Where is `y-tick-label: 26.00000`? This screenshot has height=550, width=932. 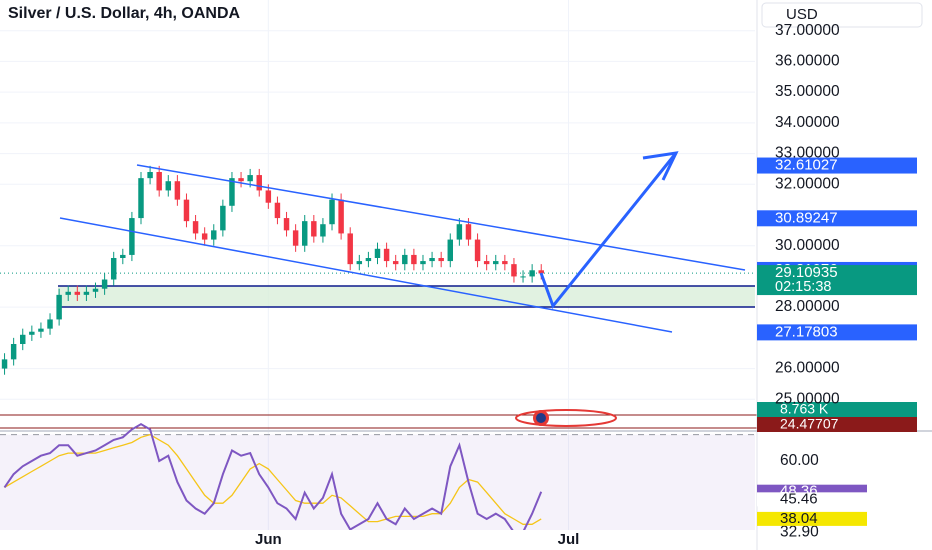
y-tick-label: 26.00000 is located at coordinates (807, 368).